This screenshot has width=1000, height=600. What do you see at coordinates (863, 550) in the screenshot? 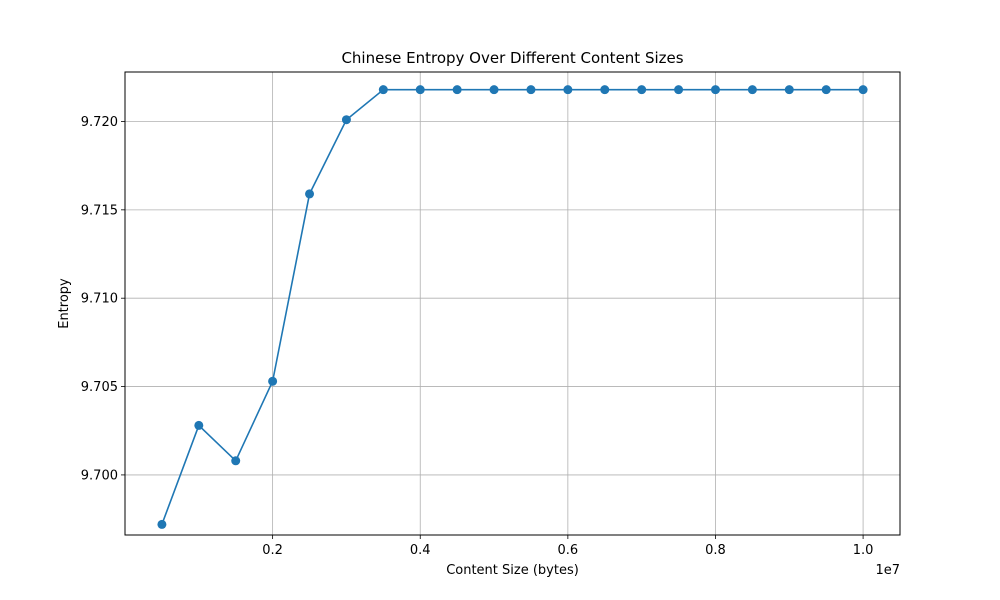
I see `x-tick-label: 1.0` at bounding box center [863, 550].